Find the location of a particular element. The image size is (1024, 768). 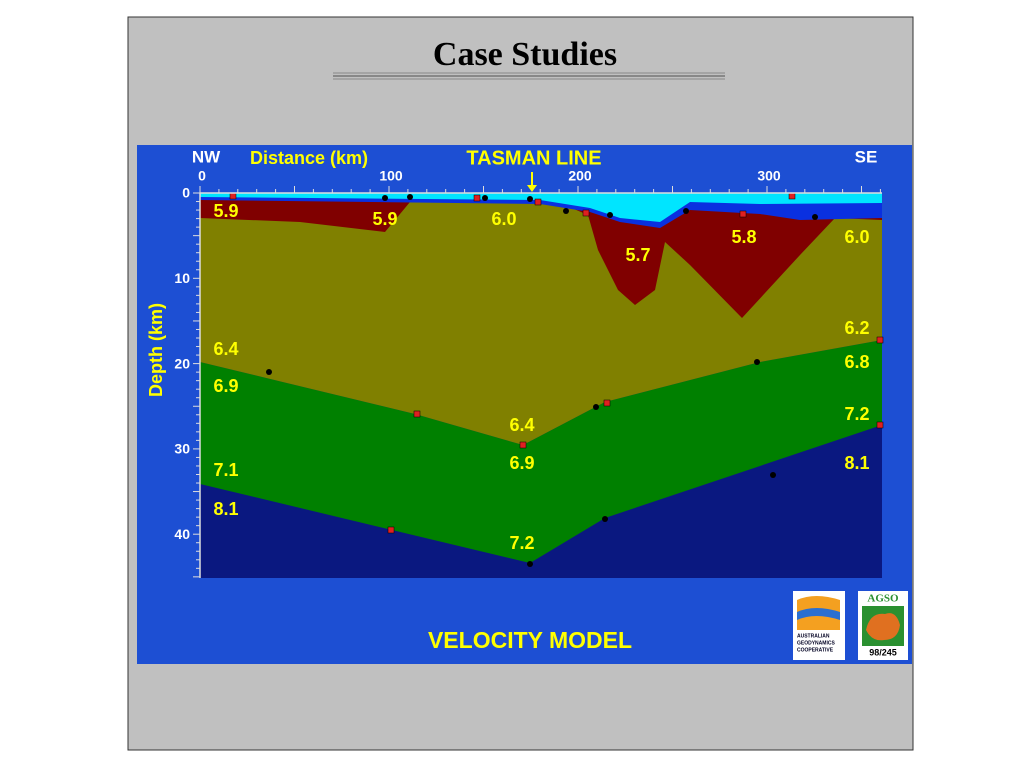

agso-logo: AGSO 98/245 is located at coordinates (883, 625).